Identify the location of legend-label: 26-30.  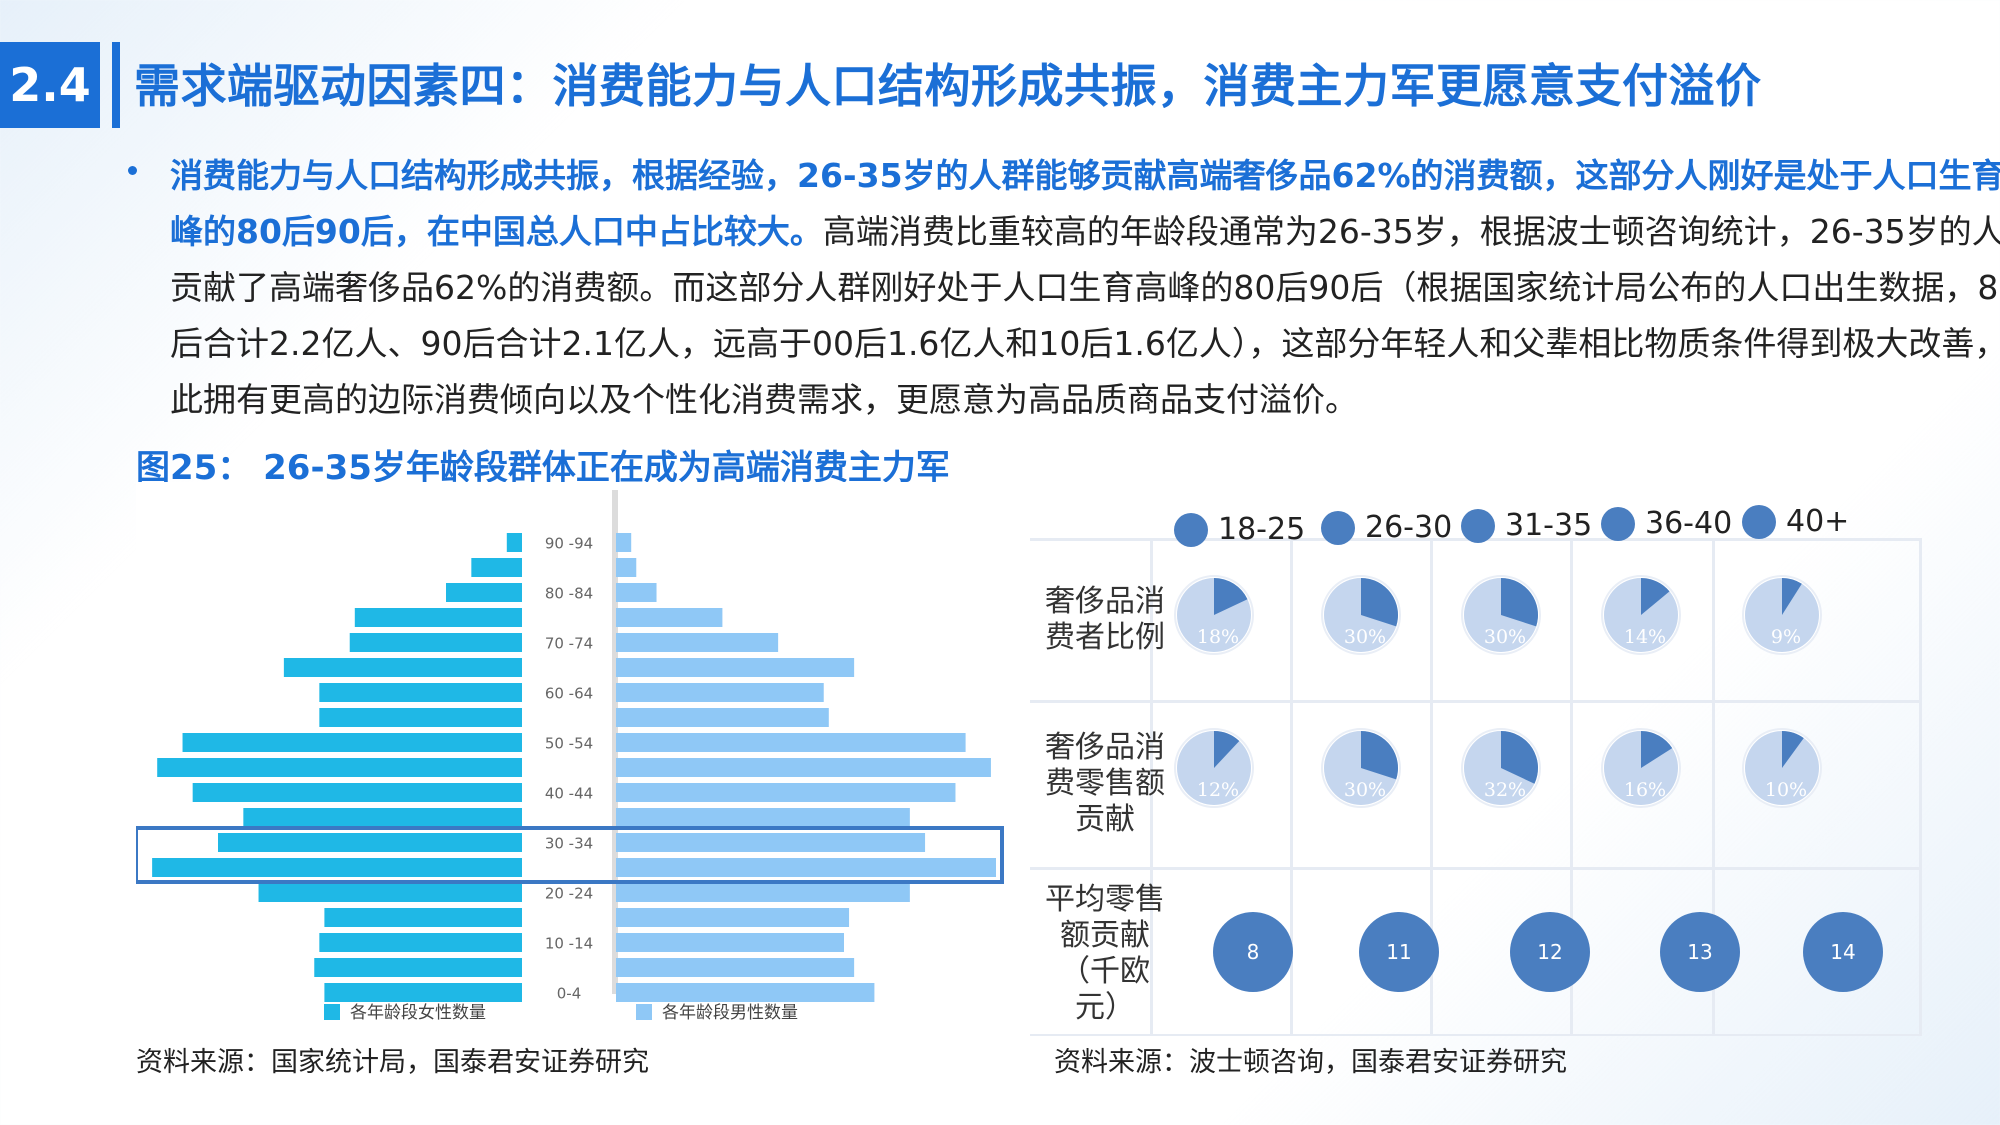
(1409, 527).